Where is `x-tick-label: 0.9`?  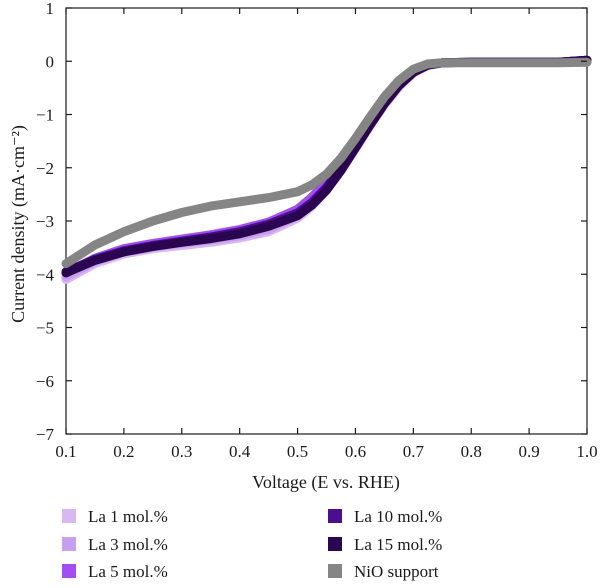 x-tick-label: 0.9 is located at coordinates (528, 451).